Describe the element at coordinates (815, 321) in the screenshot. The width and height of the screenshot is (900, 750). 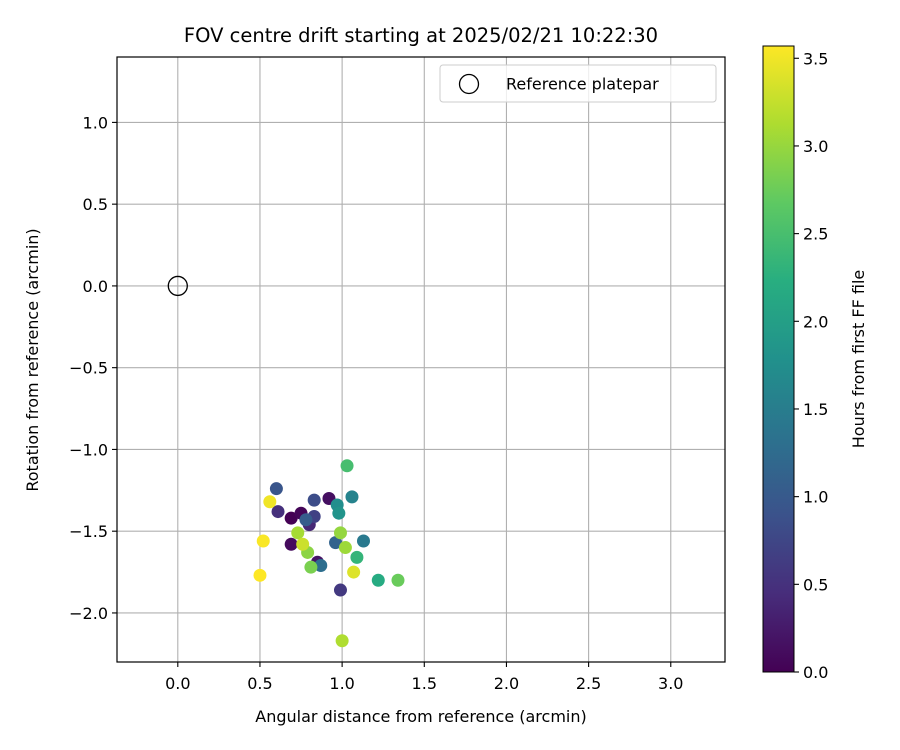
I see `colorbar-tick-label: 2.0` at that location.